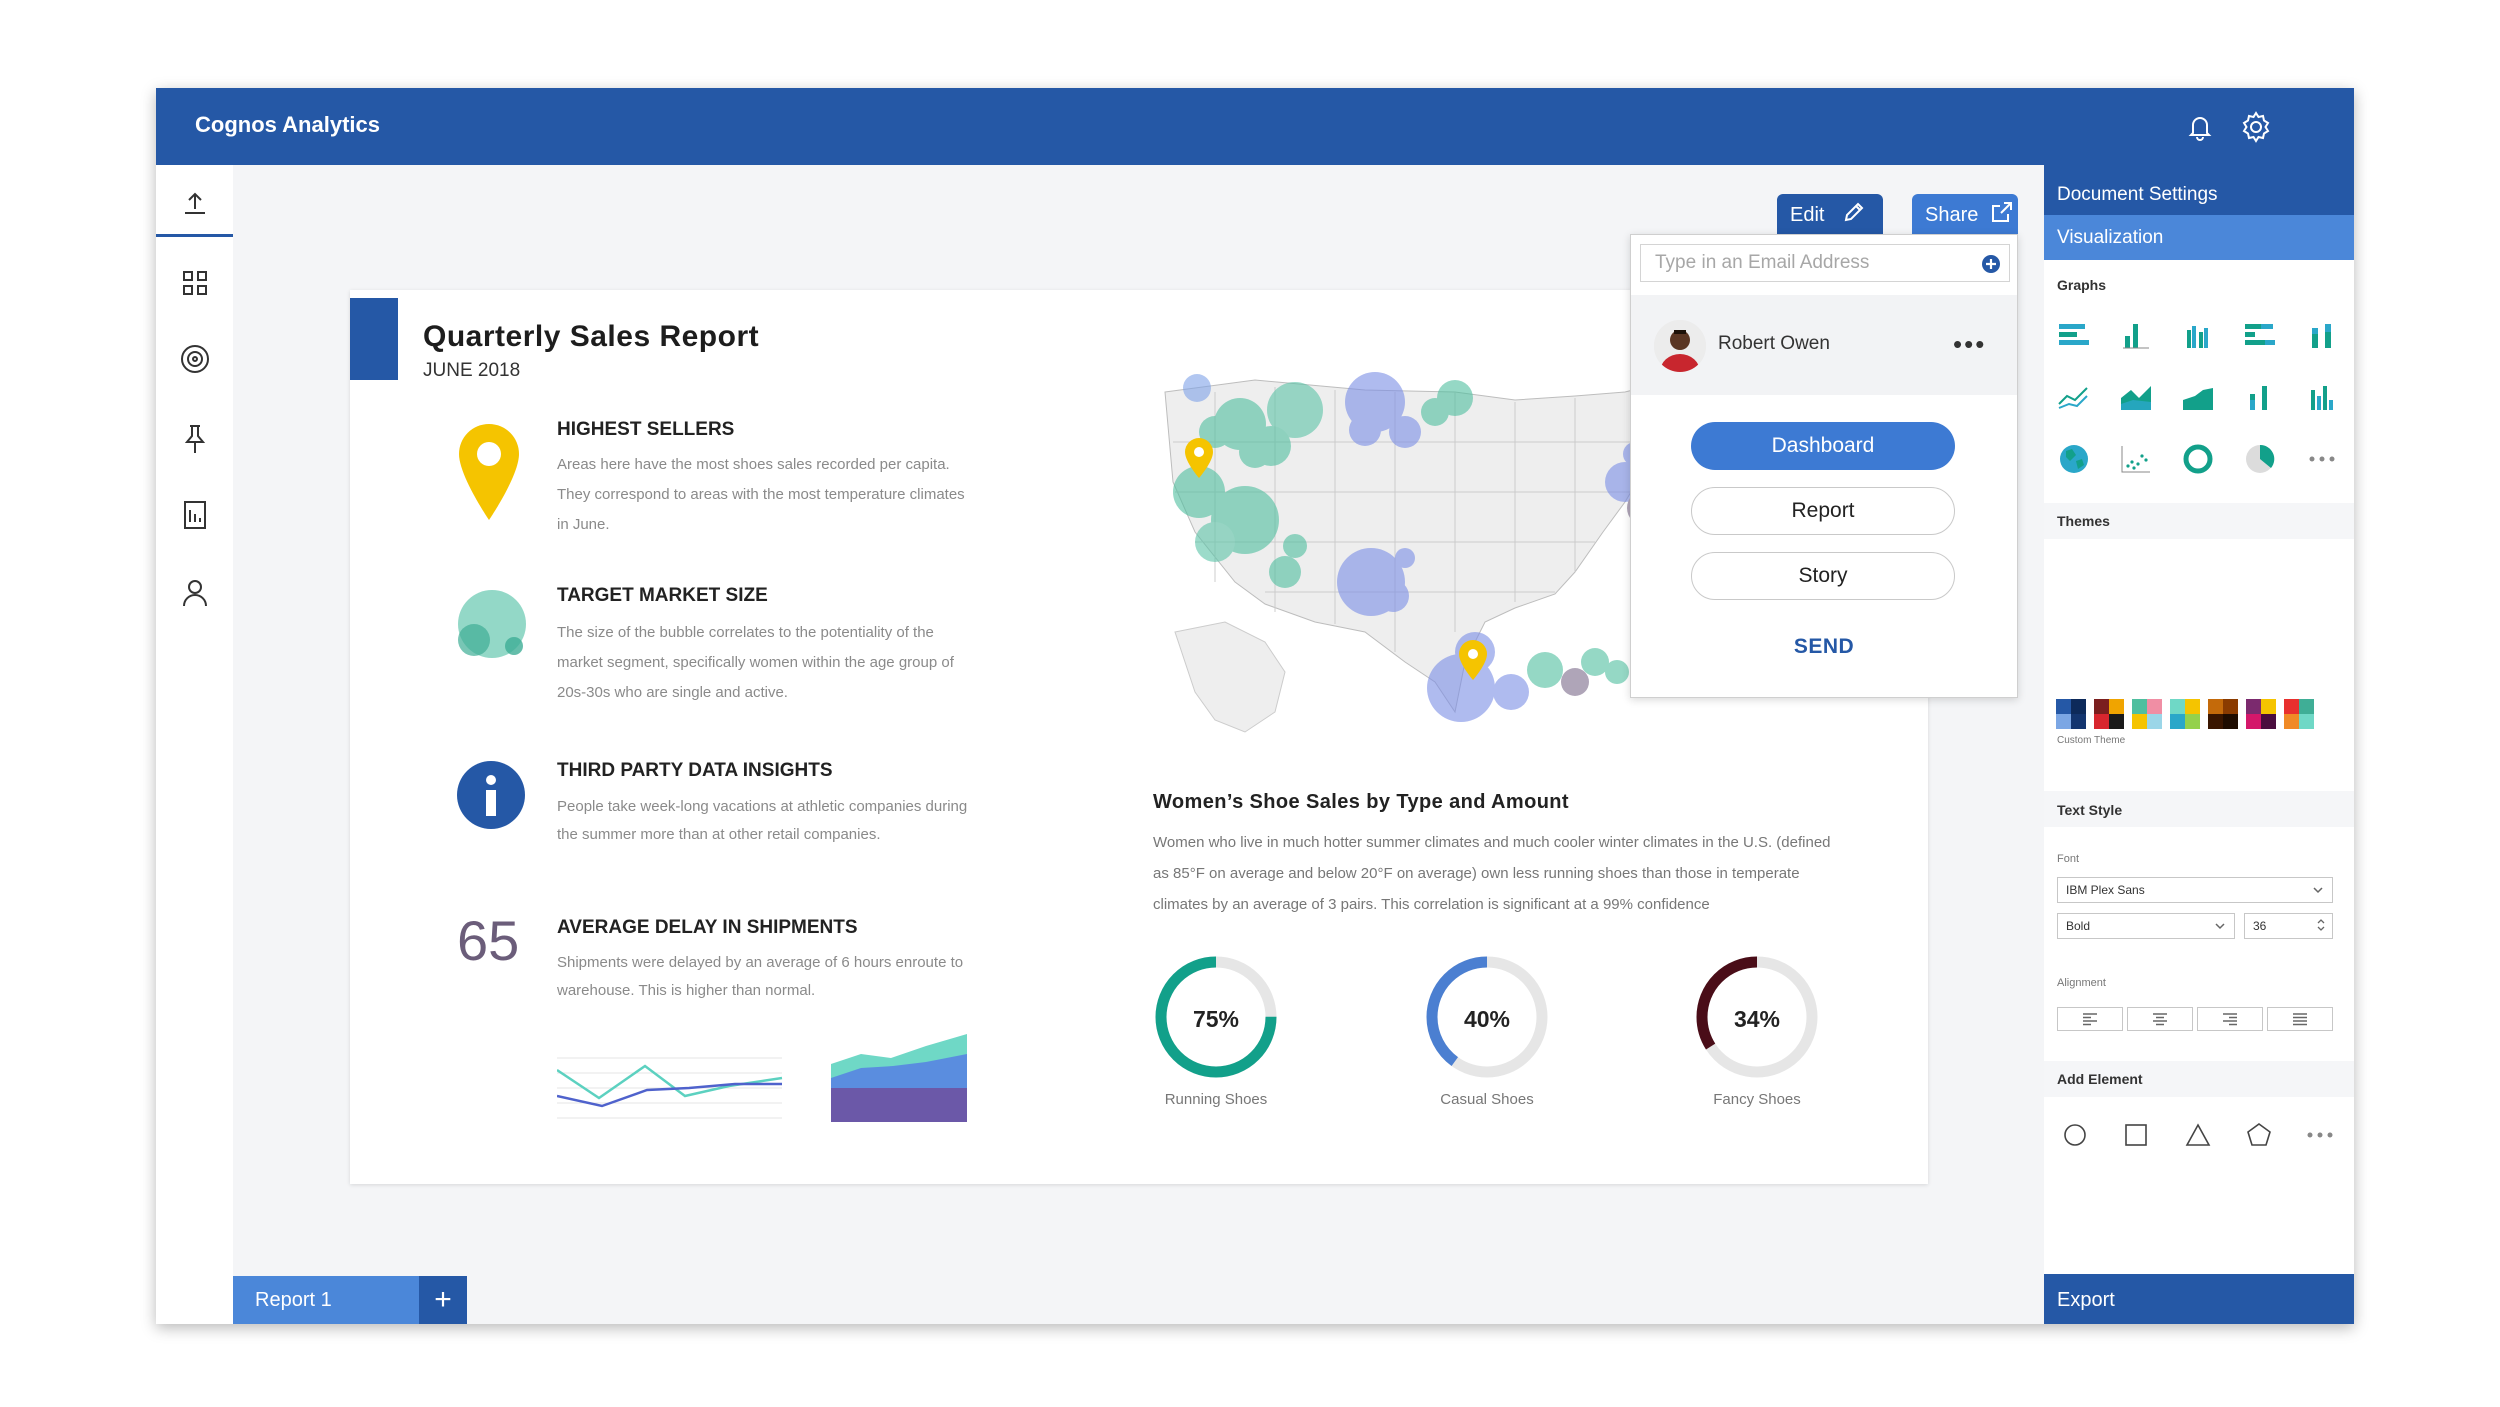  I want to click on more-shapes-icon, so click(2320, 1135).